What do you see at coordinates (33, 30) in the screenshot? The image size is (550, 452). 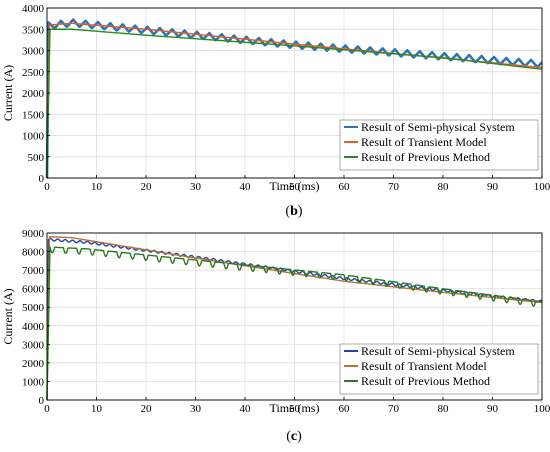 I see `y-tick-label: 3500` at bounding box center [33, 30].